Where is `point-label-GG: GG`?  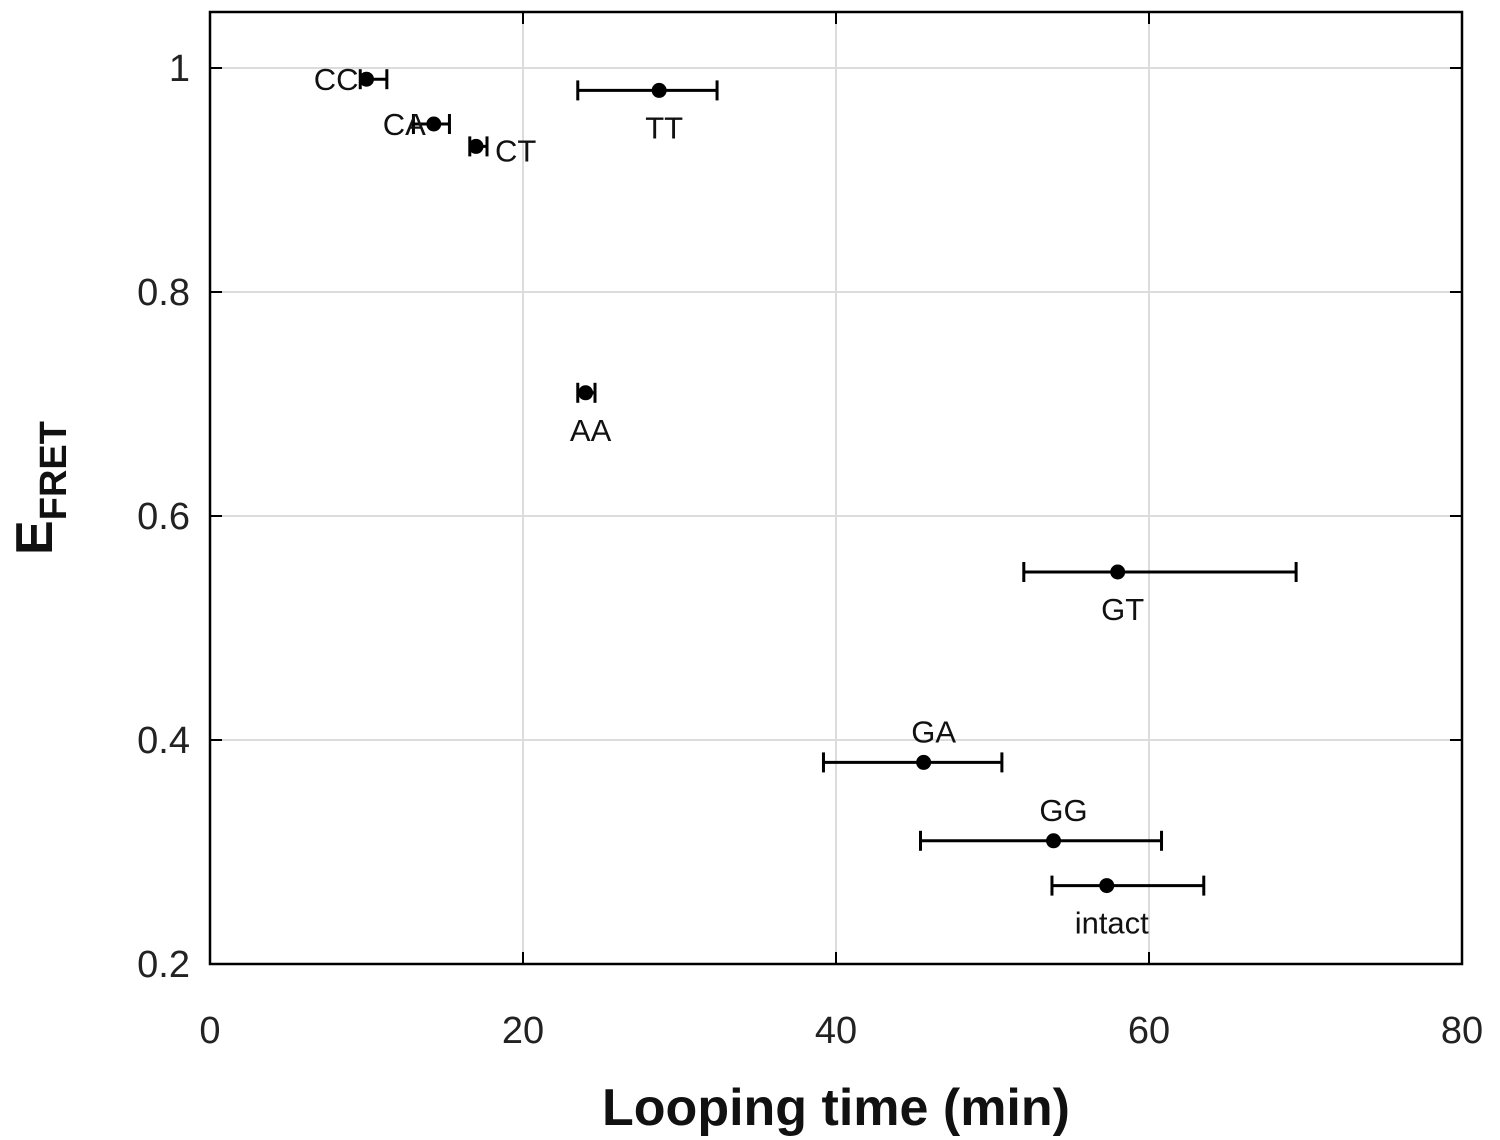 point-label-GG: GG is located at coordinates (1063, 810).